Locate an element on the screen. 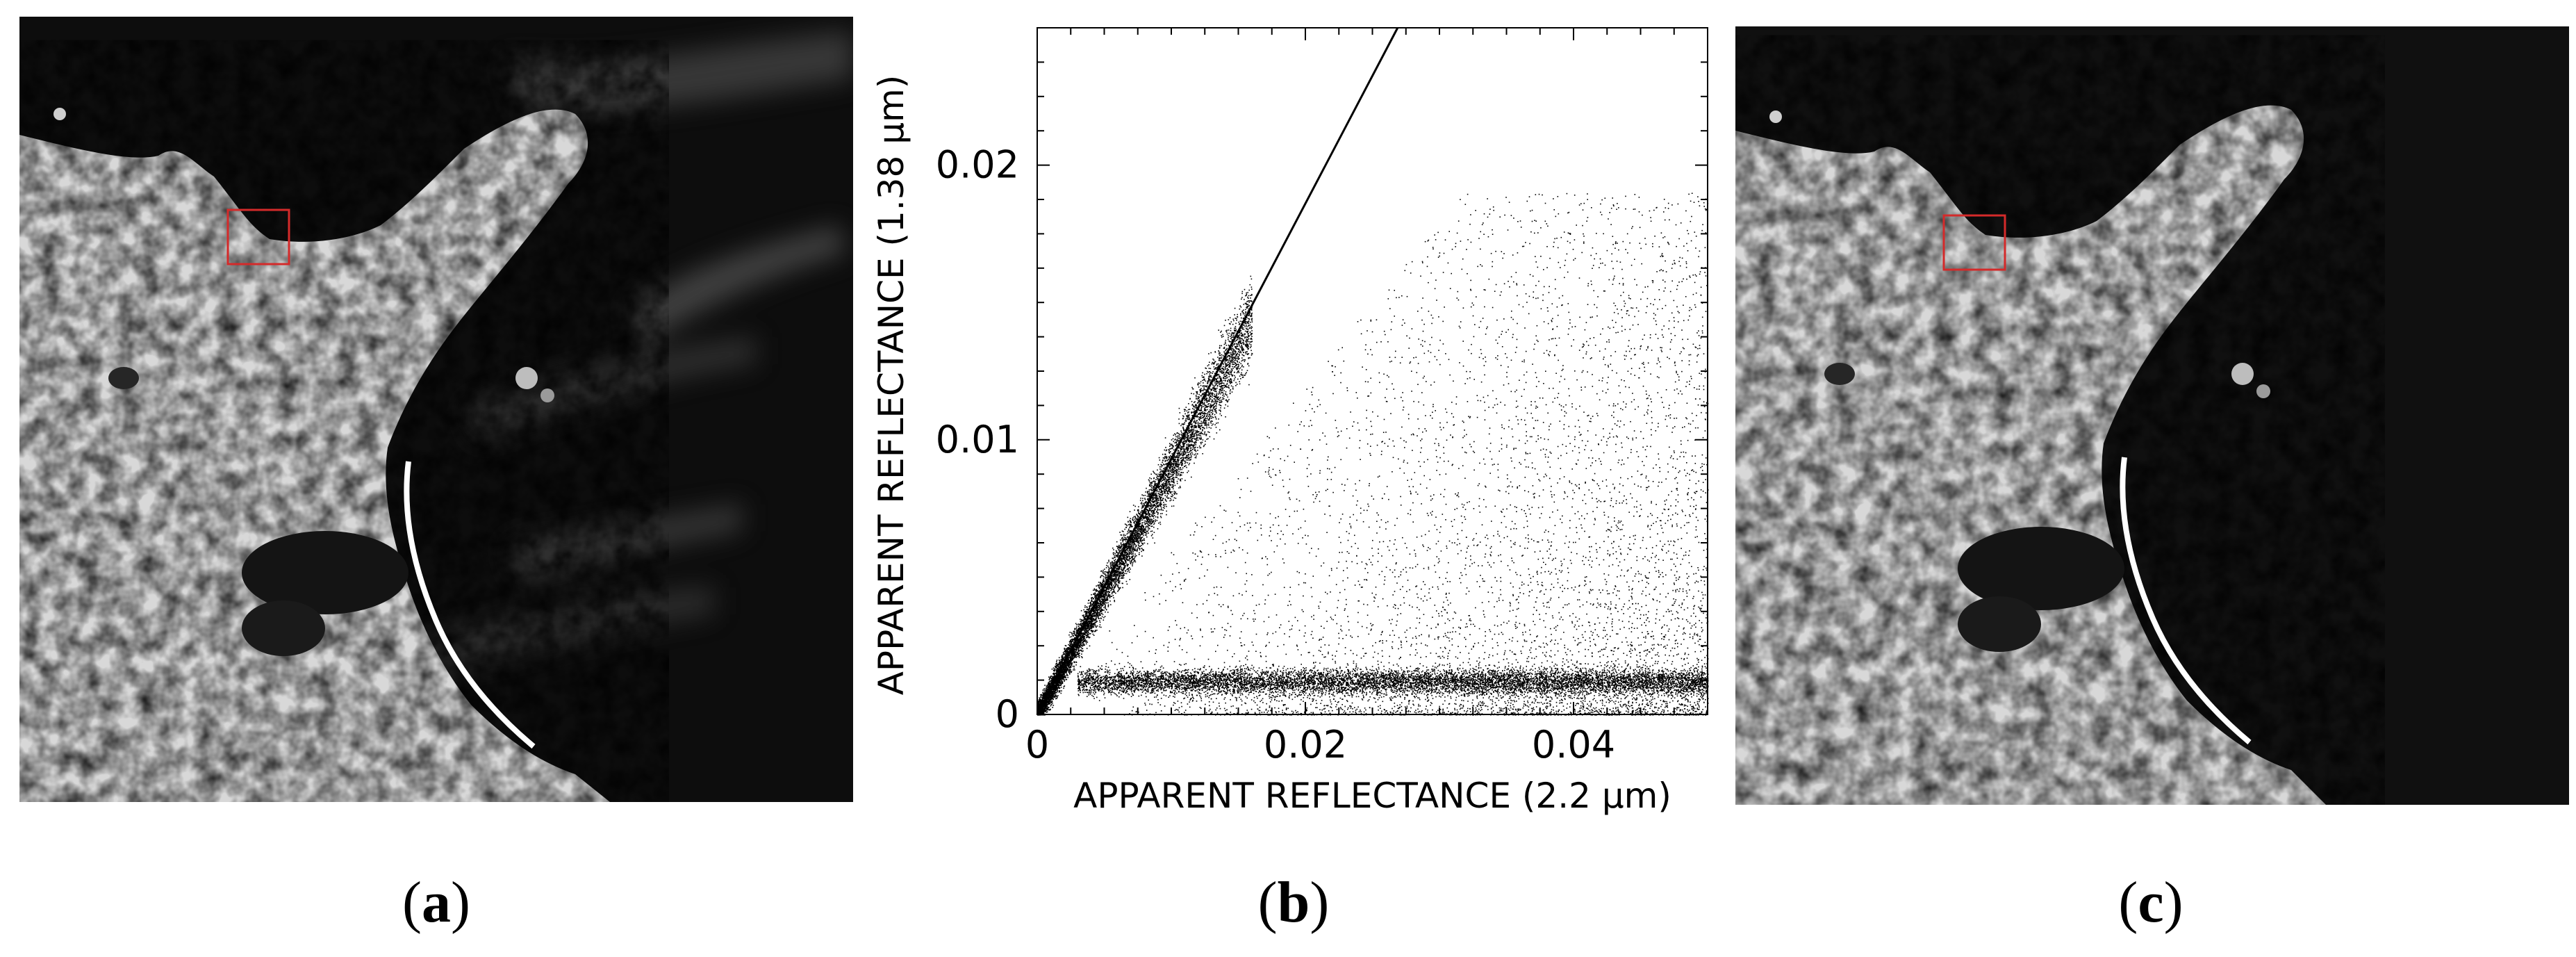 The height and width of the screenshot is (957, 2576). scatter-points is located at coordinates (1373, 455).